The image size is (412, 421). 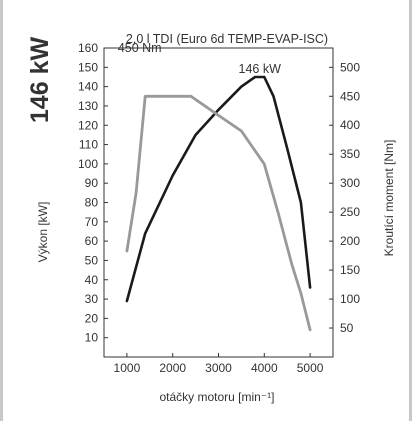 I want to click on y-right-tick-label: 300, so click(x=350, y=183).